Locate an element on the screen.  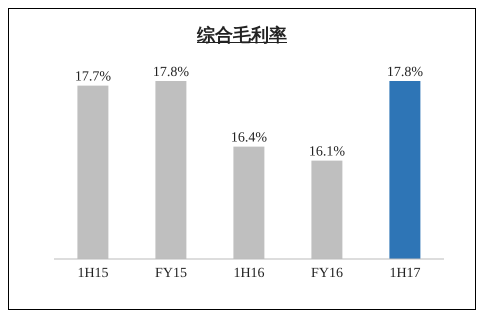
data-label: 16.4% is located at coordinates (249, 138).